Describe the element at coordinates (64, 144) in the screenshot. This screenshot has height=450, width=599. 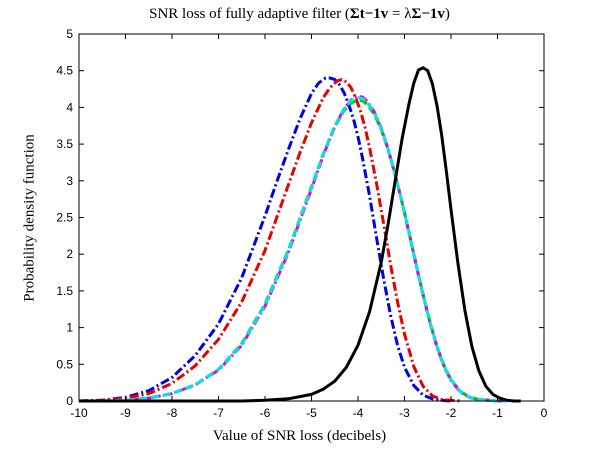
I see `y-tick-label: 3.5` at that location.